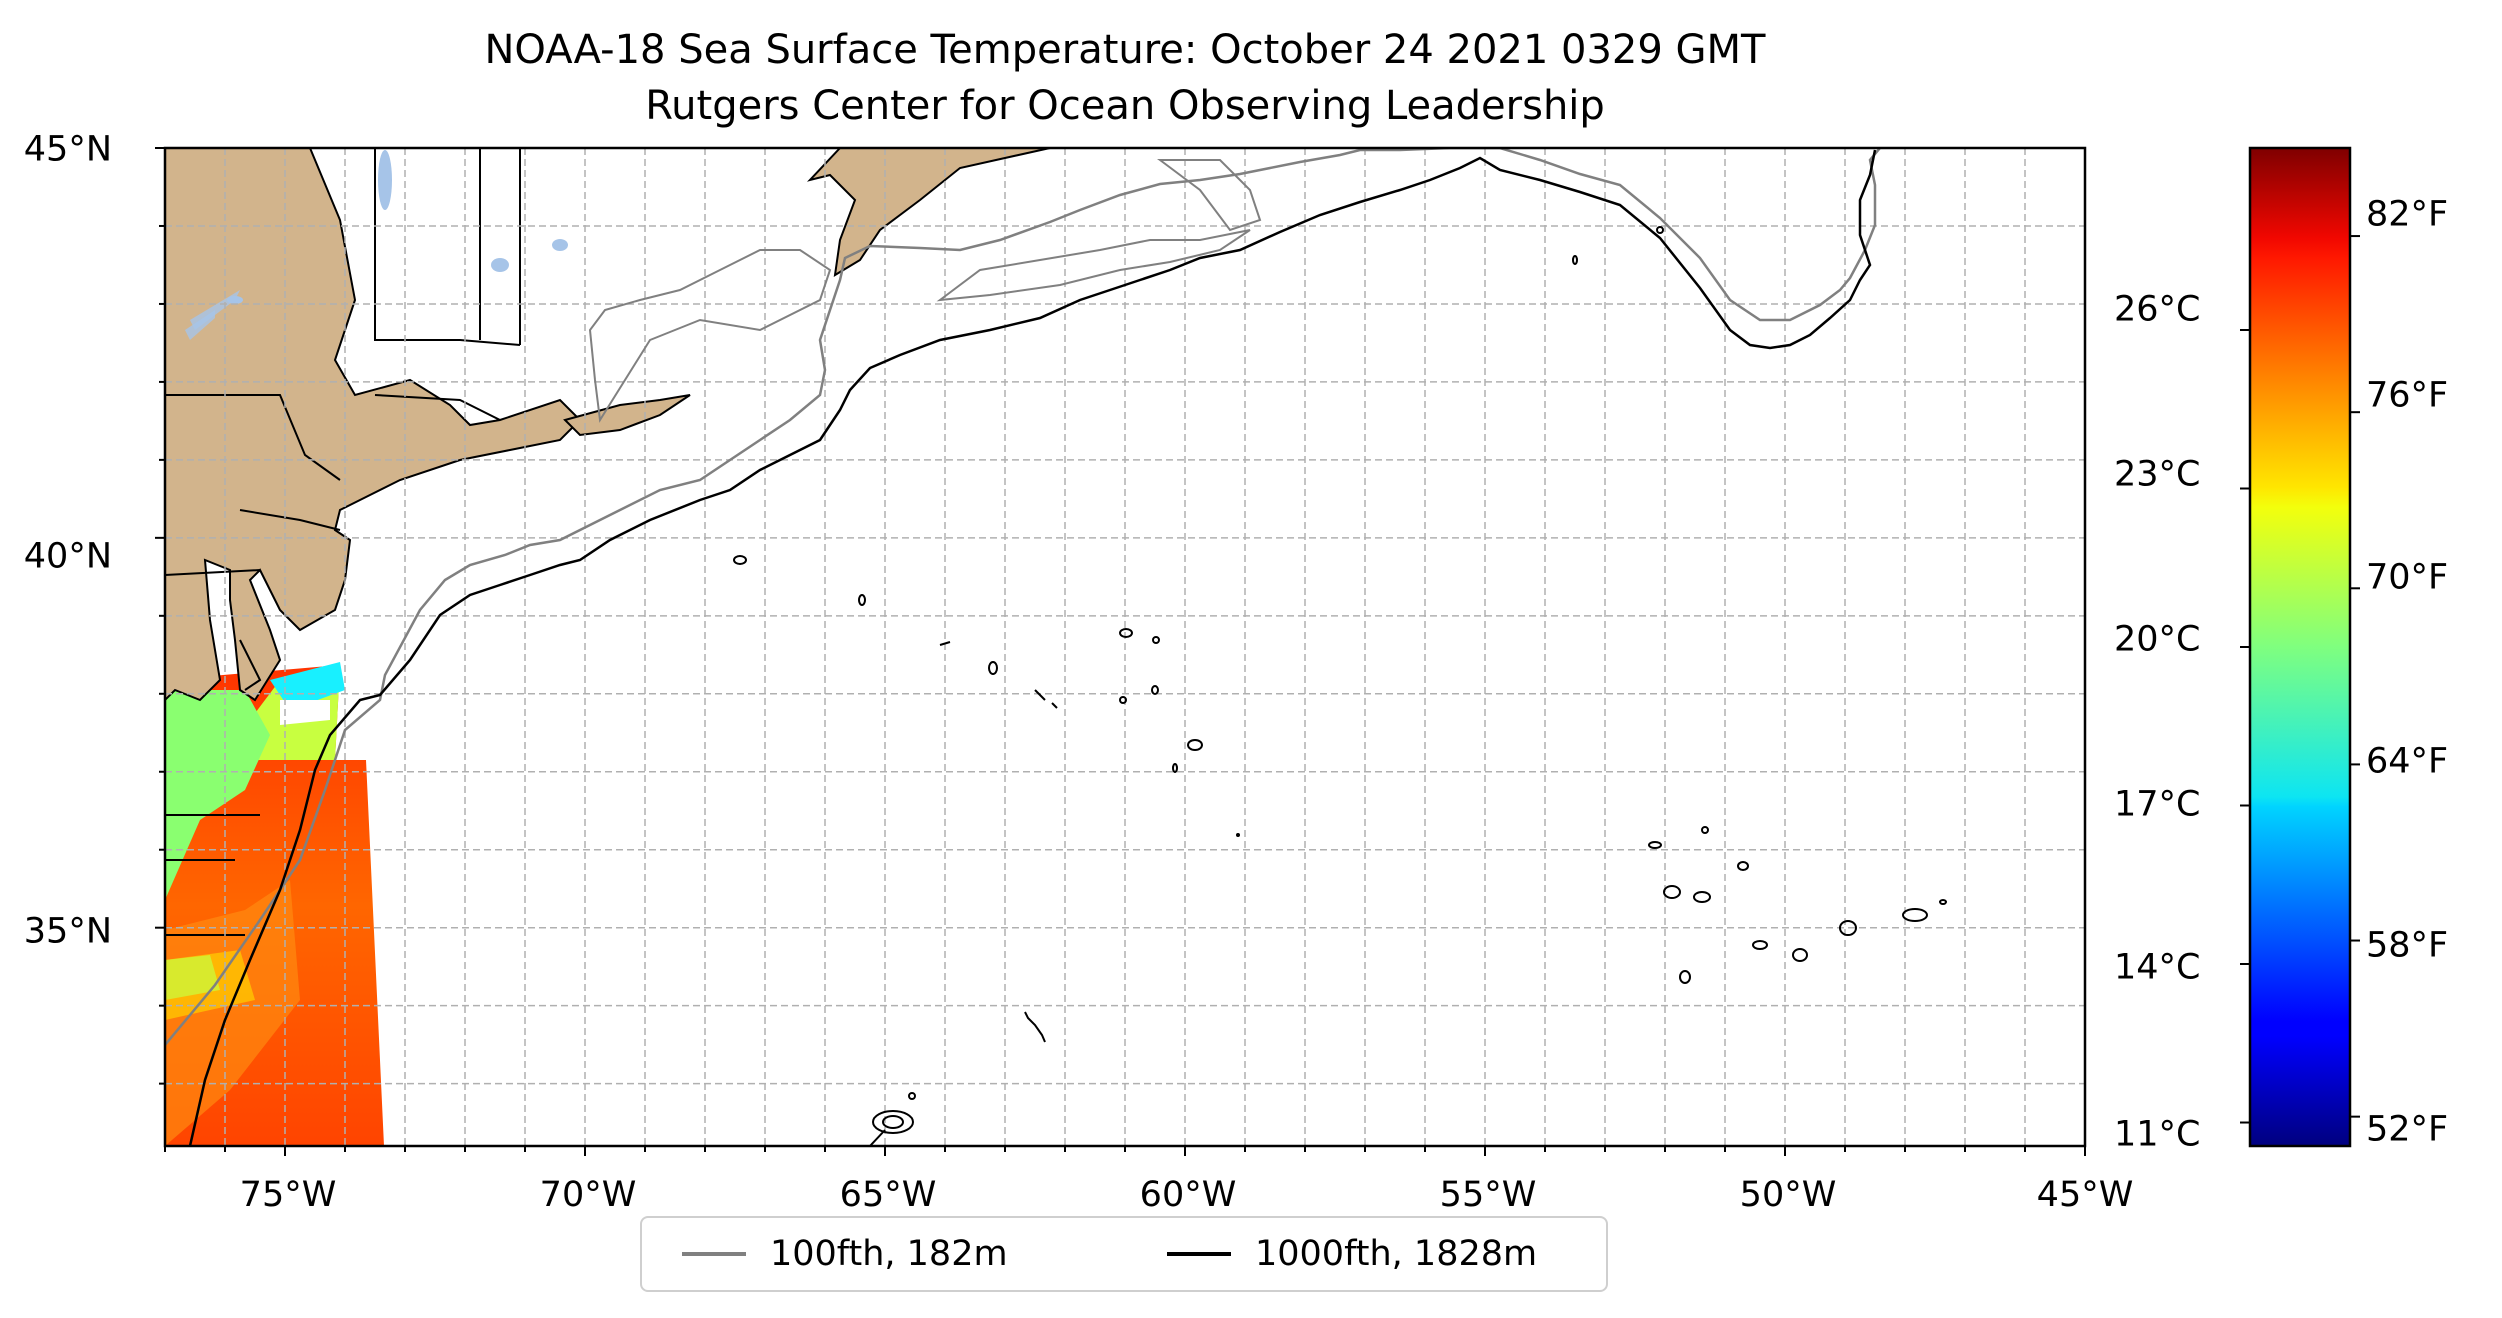 The image size is (2502, 1318). I want to click on x-tick-label-60w: 60°W, so click(1188, 1195).